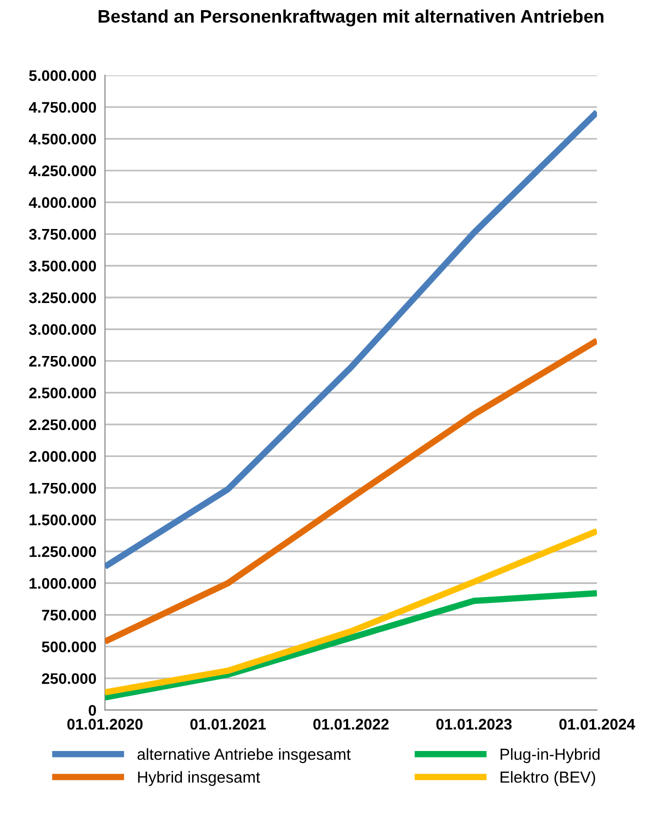 Image resolution: width=656 pixels, height=819 pixels. I want to click on x-tick-label: 01.01.2024, so click(597, 724).